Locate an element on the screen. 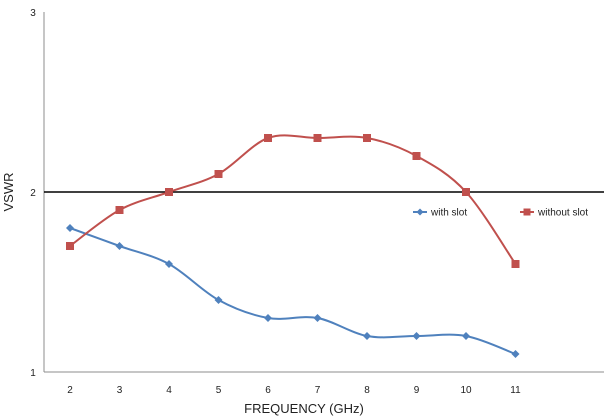  legend-item-without-slot: without slot is located at coordinates (554, 213).